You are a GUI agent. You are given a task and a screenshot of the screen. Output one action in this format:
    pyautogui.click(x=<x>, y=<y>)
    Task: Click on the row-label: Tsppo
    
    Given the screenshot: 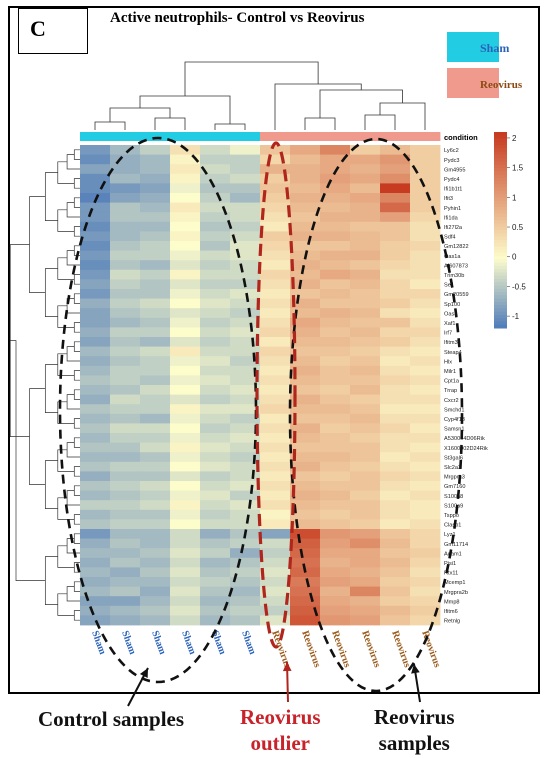 What is the action you would take?
    pyautogui.click(x=451, y=516)
    